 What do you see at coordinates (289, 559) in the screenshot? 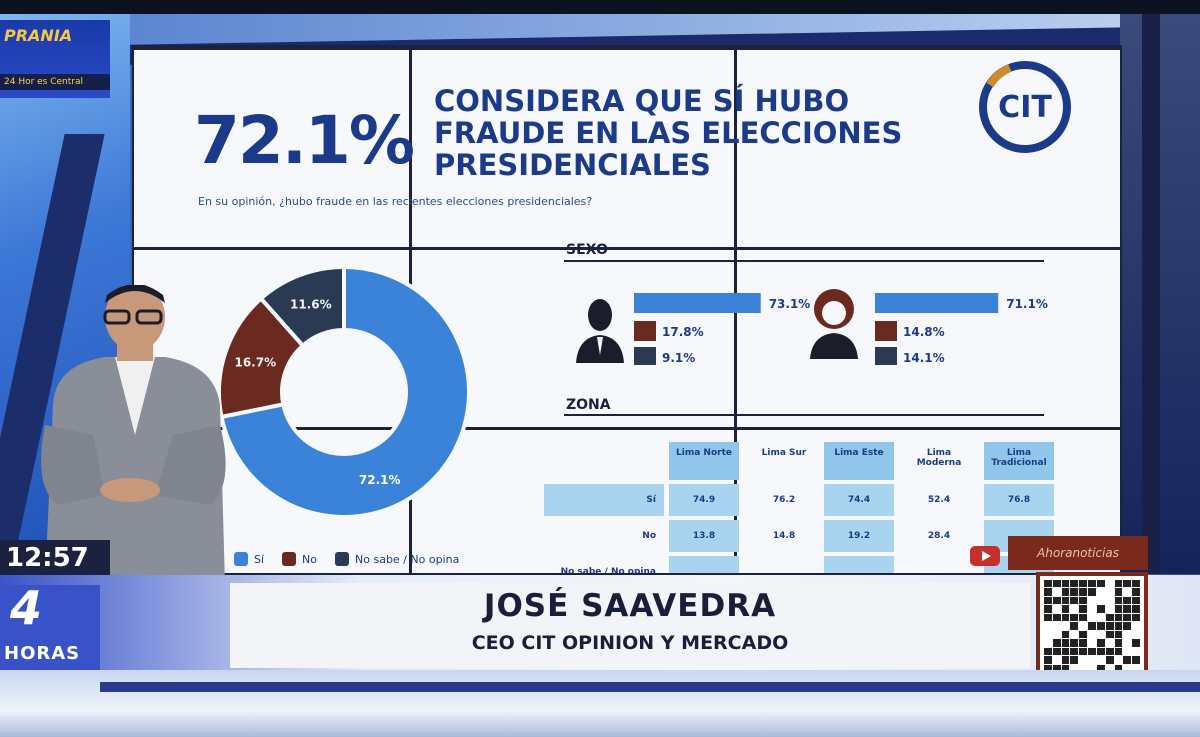
I see `legend-swatch-no` at bounding box center [289, 559].